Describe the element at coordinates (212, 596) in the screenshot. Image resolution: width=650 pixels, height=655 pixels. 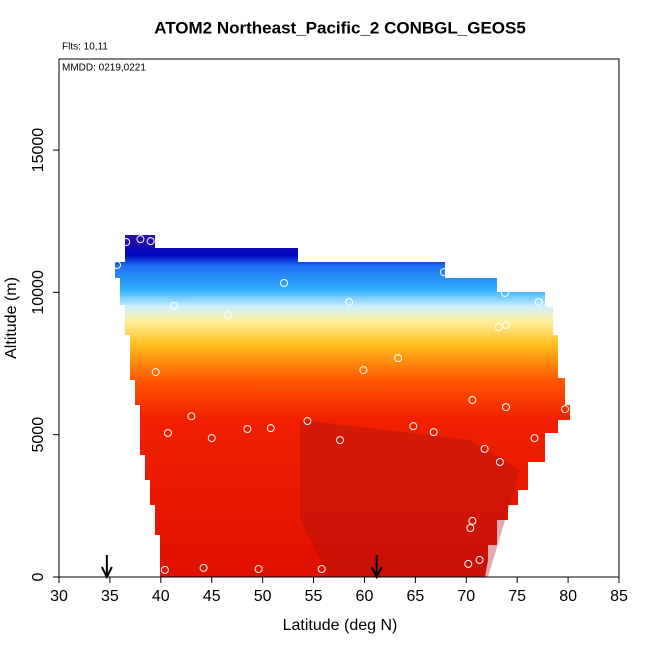
I see `x-tick-label: 45` at that location.